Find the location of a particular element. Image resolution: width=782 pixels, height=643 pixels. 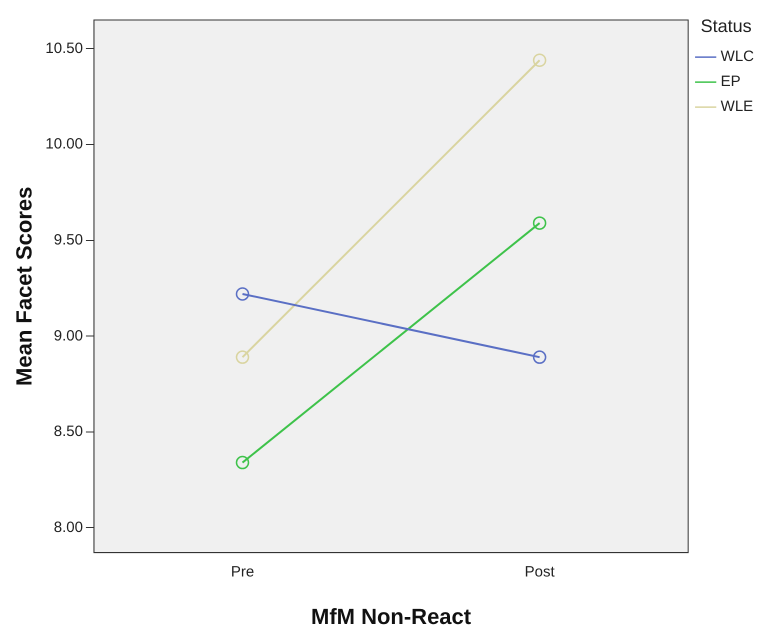

y-tick-label: 9.00 is located at coordinates (68, 335).